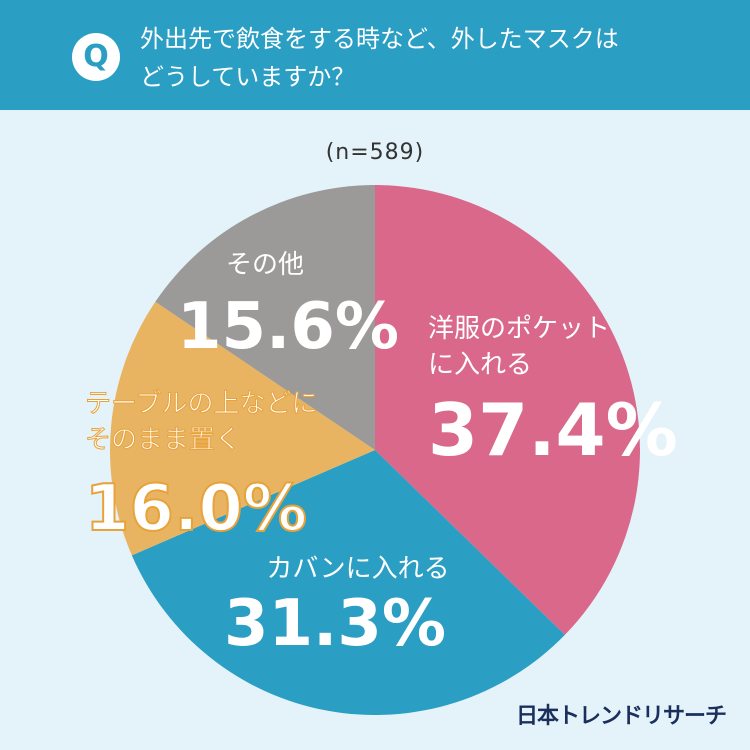 This screenshot has height=750, width=750. I want to click on slice-name-line: カバンに入れる, so click(357, 569).